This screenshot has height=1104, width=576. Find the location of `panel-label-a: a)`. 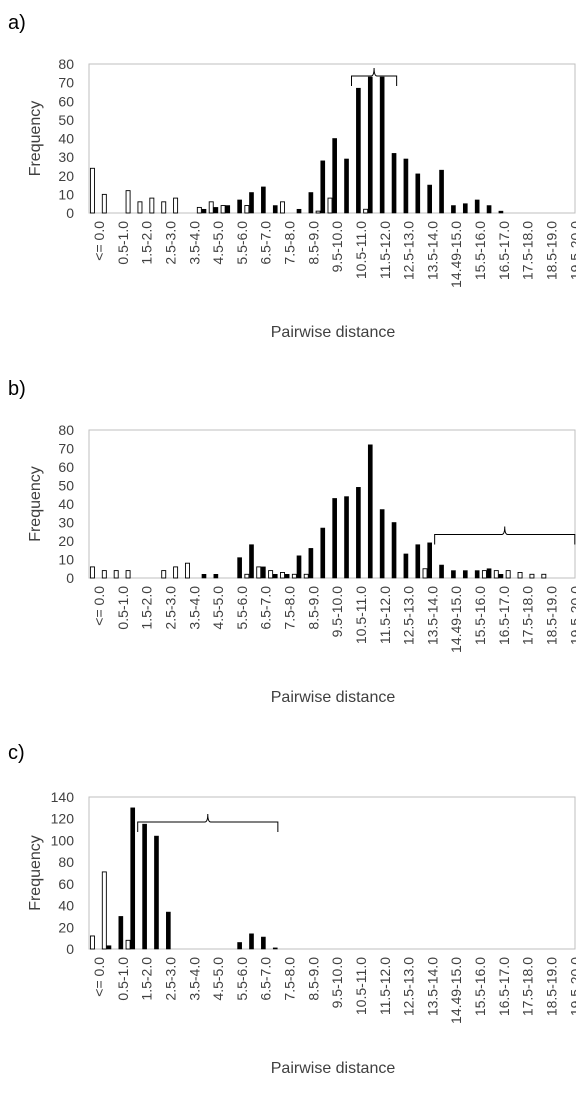

panel-label-a: a) is located at coordinates (17, 23).